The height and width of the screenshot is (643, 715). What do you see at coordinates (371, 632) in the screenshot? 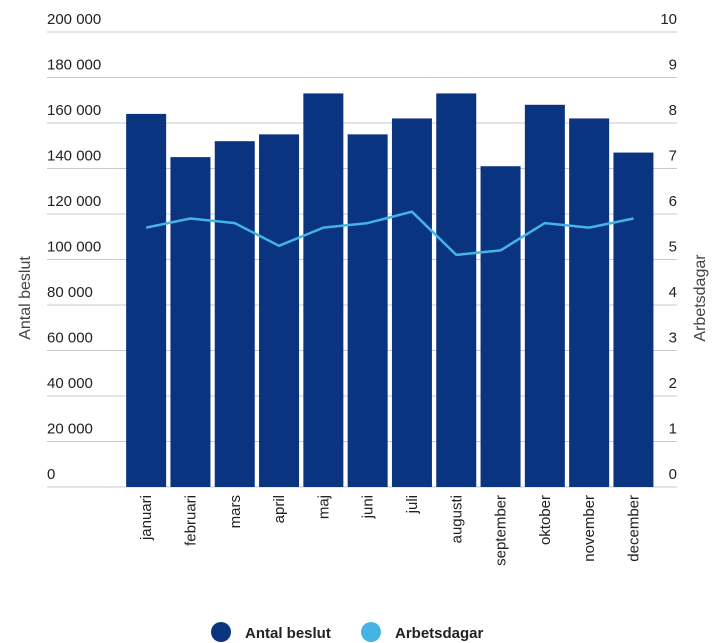
I see `legend-marker-arbetsdagar` at bounding box center [371, 632].